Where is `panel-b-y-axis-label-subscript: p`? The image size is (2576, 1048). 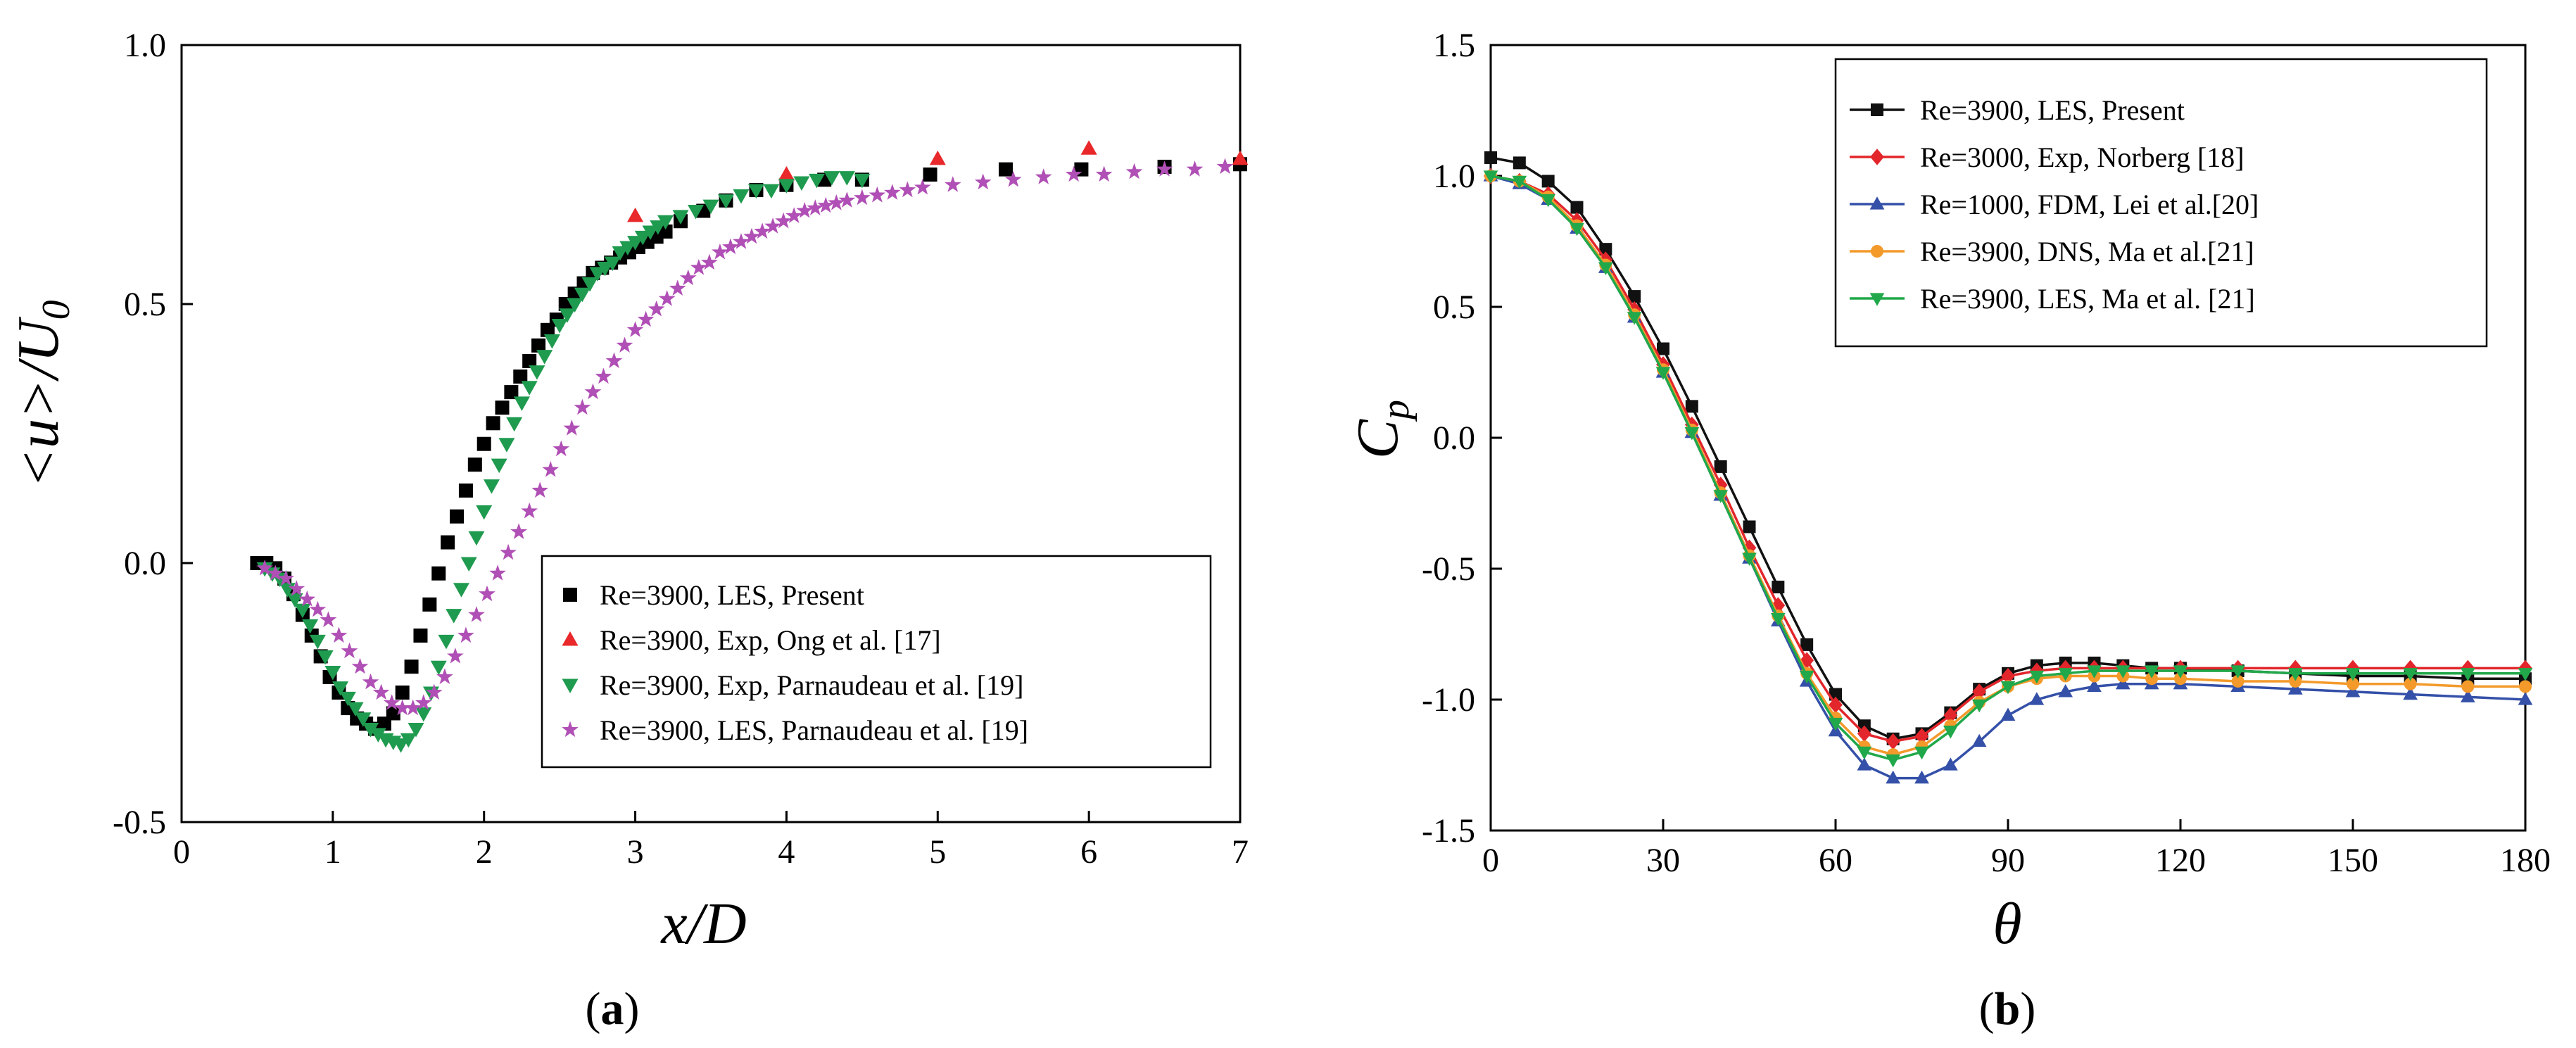 panel-b-y-axis-label-subscript: p is located at coordinates (1396, 411).